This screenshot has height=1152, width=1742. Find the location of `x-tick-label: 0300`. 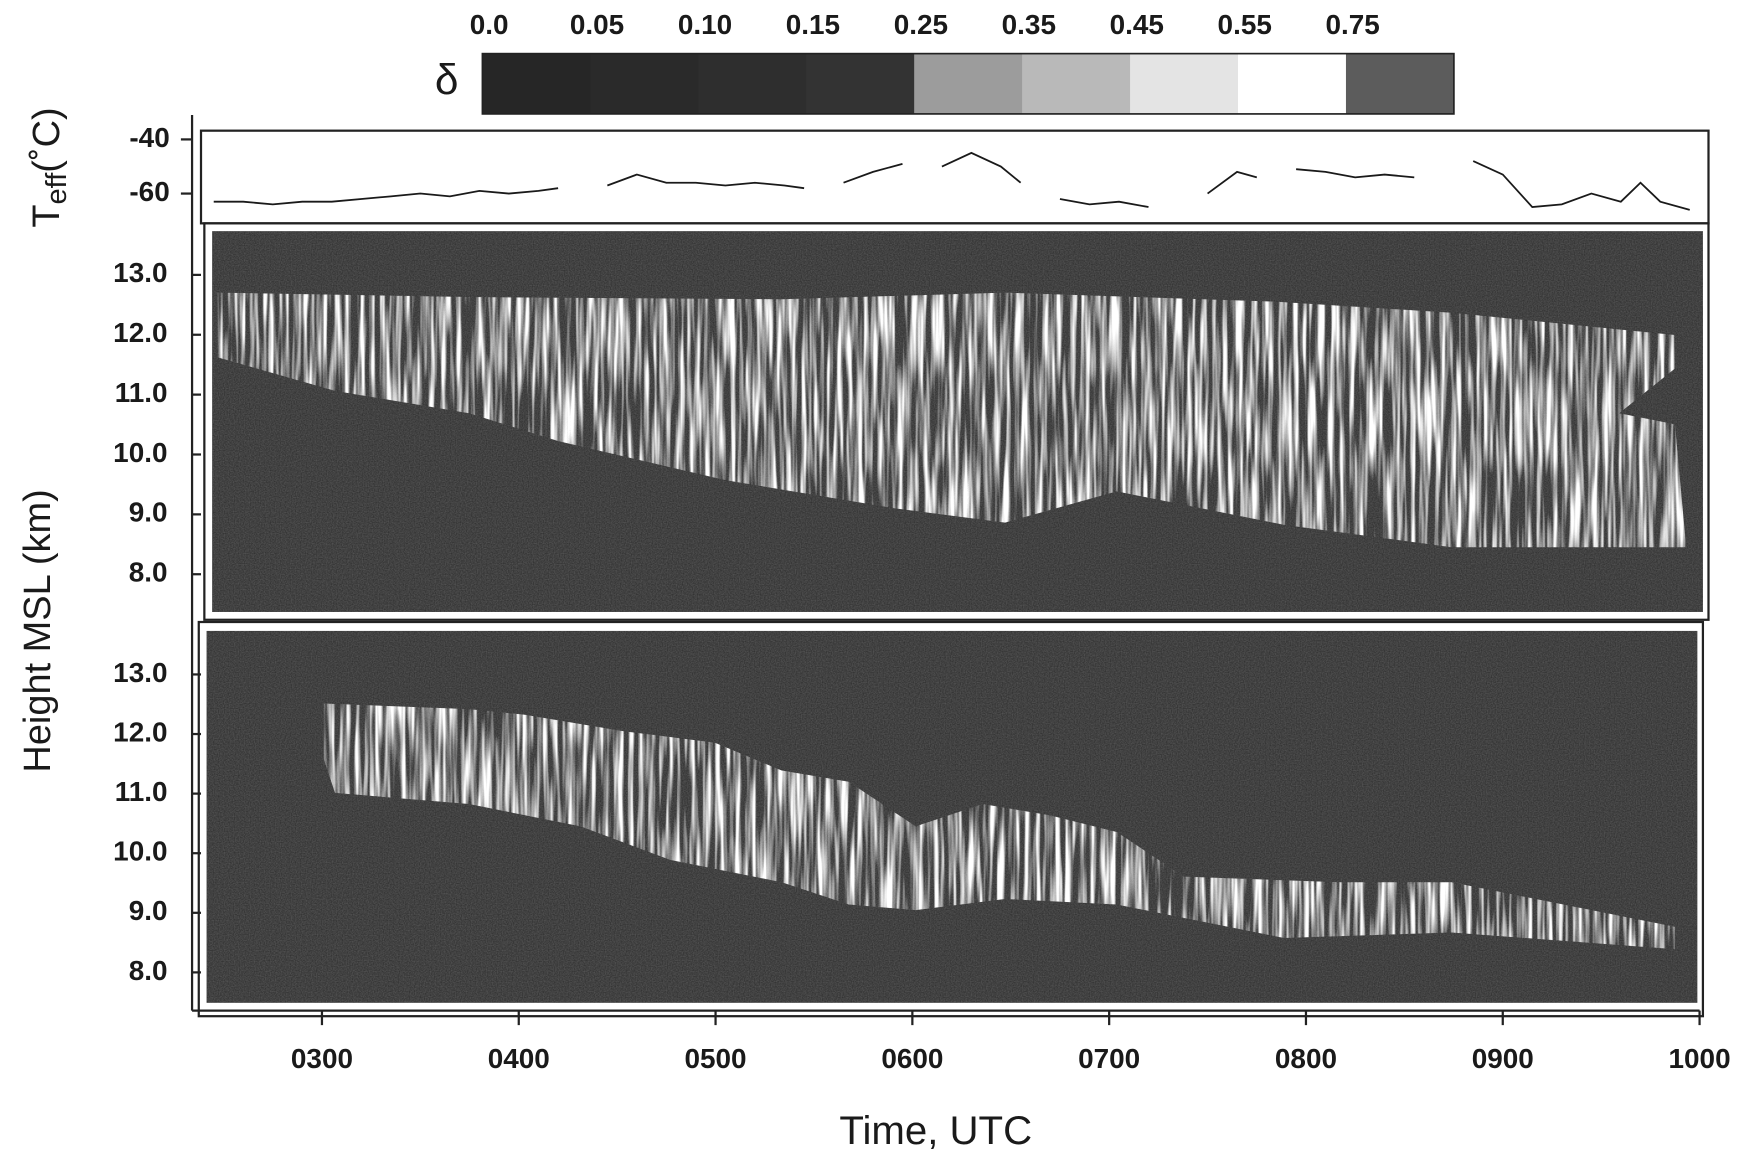

x-tick-label: 0300 is located at coordinates (322, 1058).